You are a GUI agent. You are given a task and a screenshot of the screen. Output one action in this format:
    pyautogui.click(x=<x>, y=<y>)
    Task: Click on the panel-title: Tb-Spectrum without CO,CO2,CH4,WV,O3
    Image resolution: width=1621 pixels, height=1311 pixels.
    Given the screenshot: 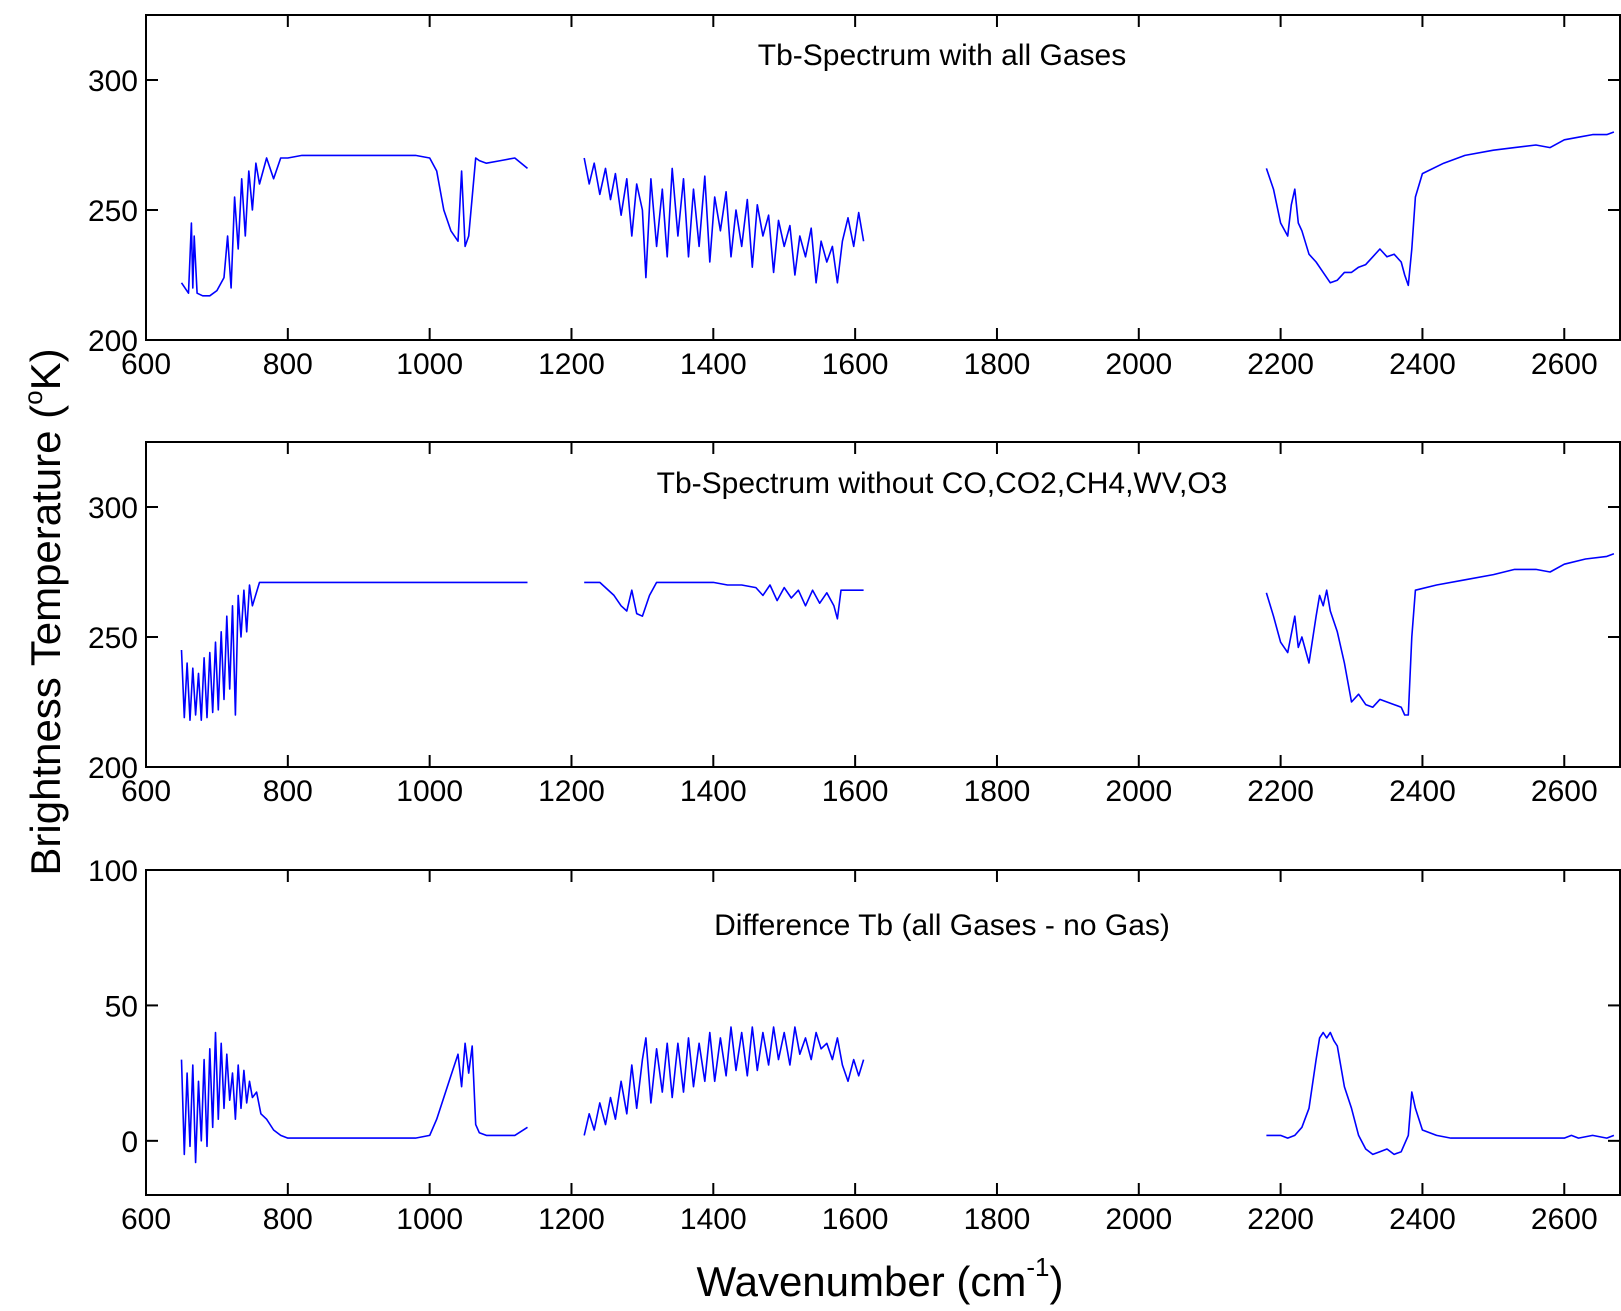 What is the action you would take?
    pyautogui.click(x=942, y=483)
    